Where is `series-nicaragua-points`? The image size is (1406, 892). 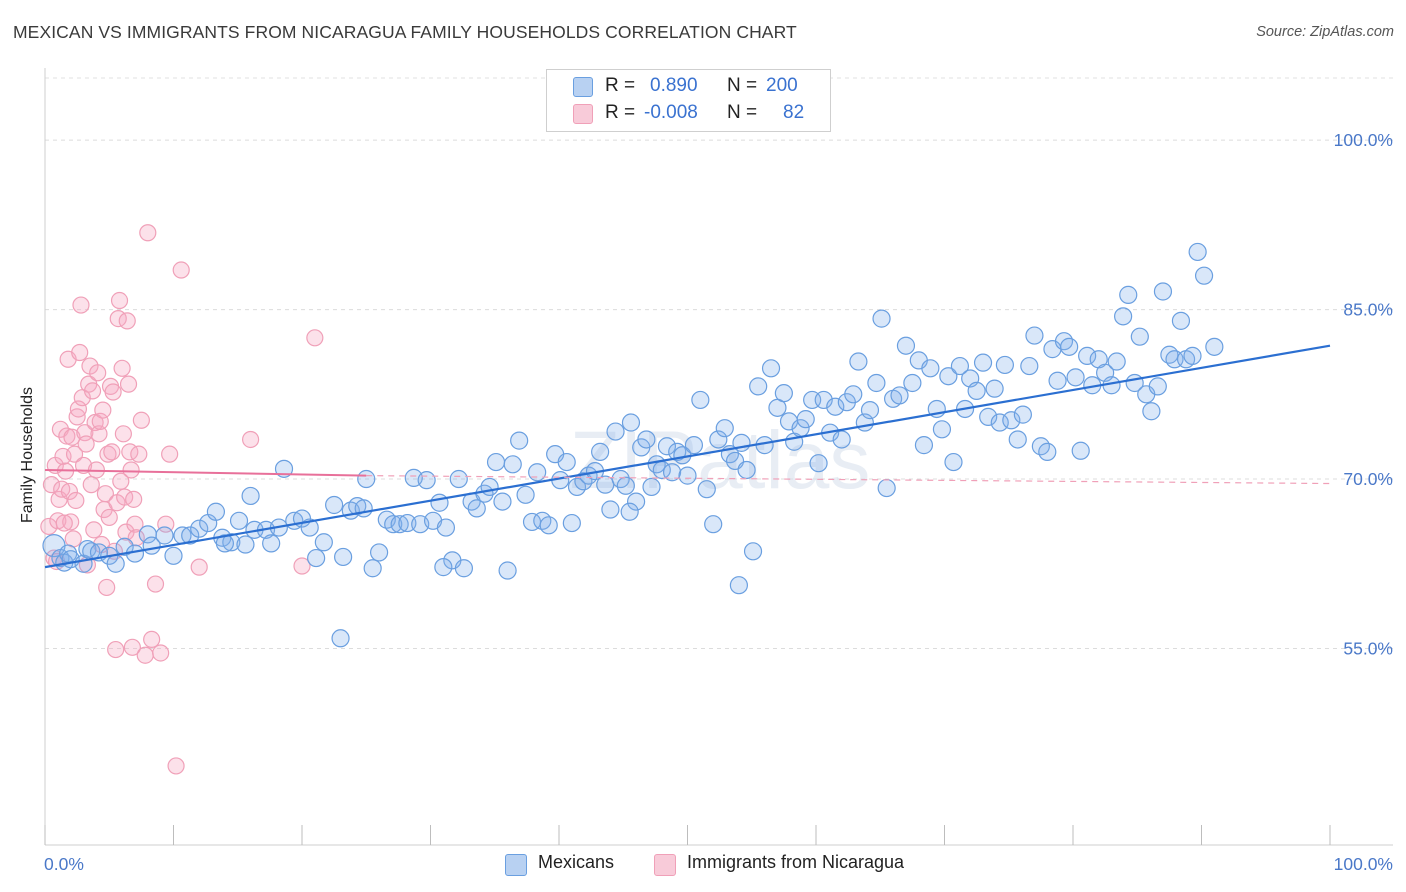 series-nicaragua-points is located at coordinates (182, 499).